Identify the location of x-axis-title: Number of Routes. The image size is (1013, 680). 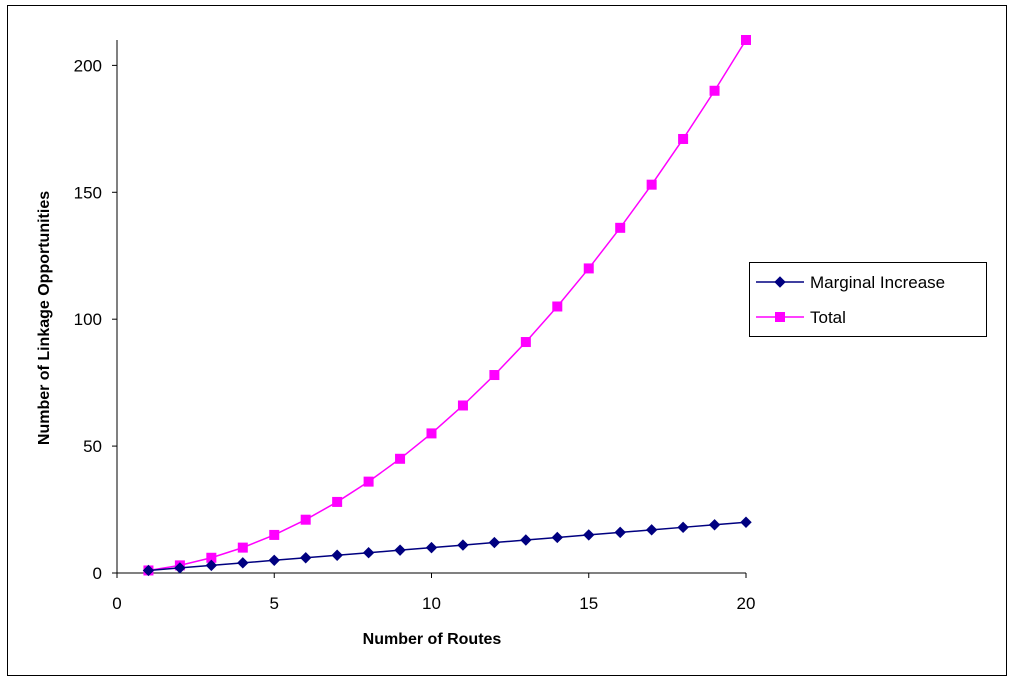
(432, 639).